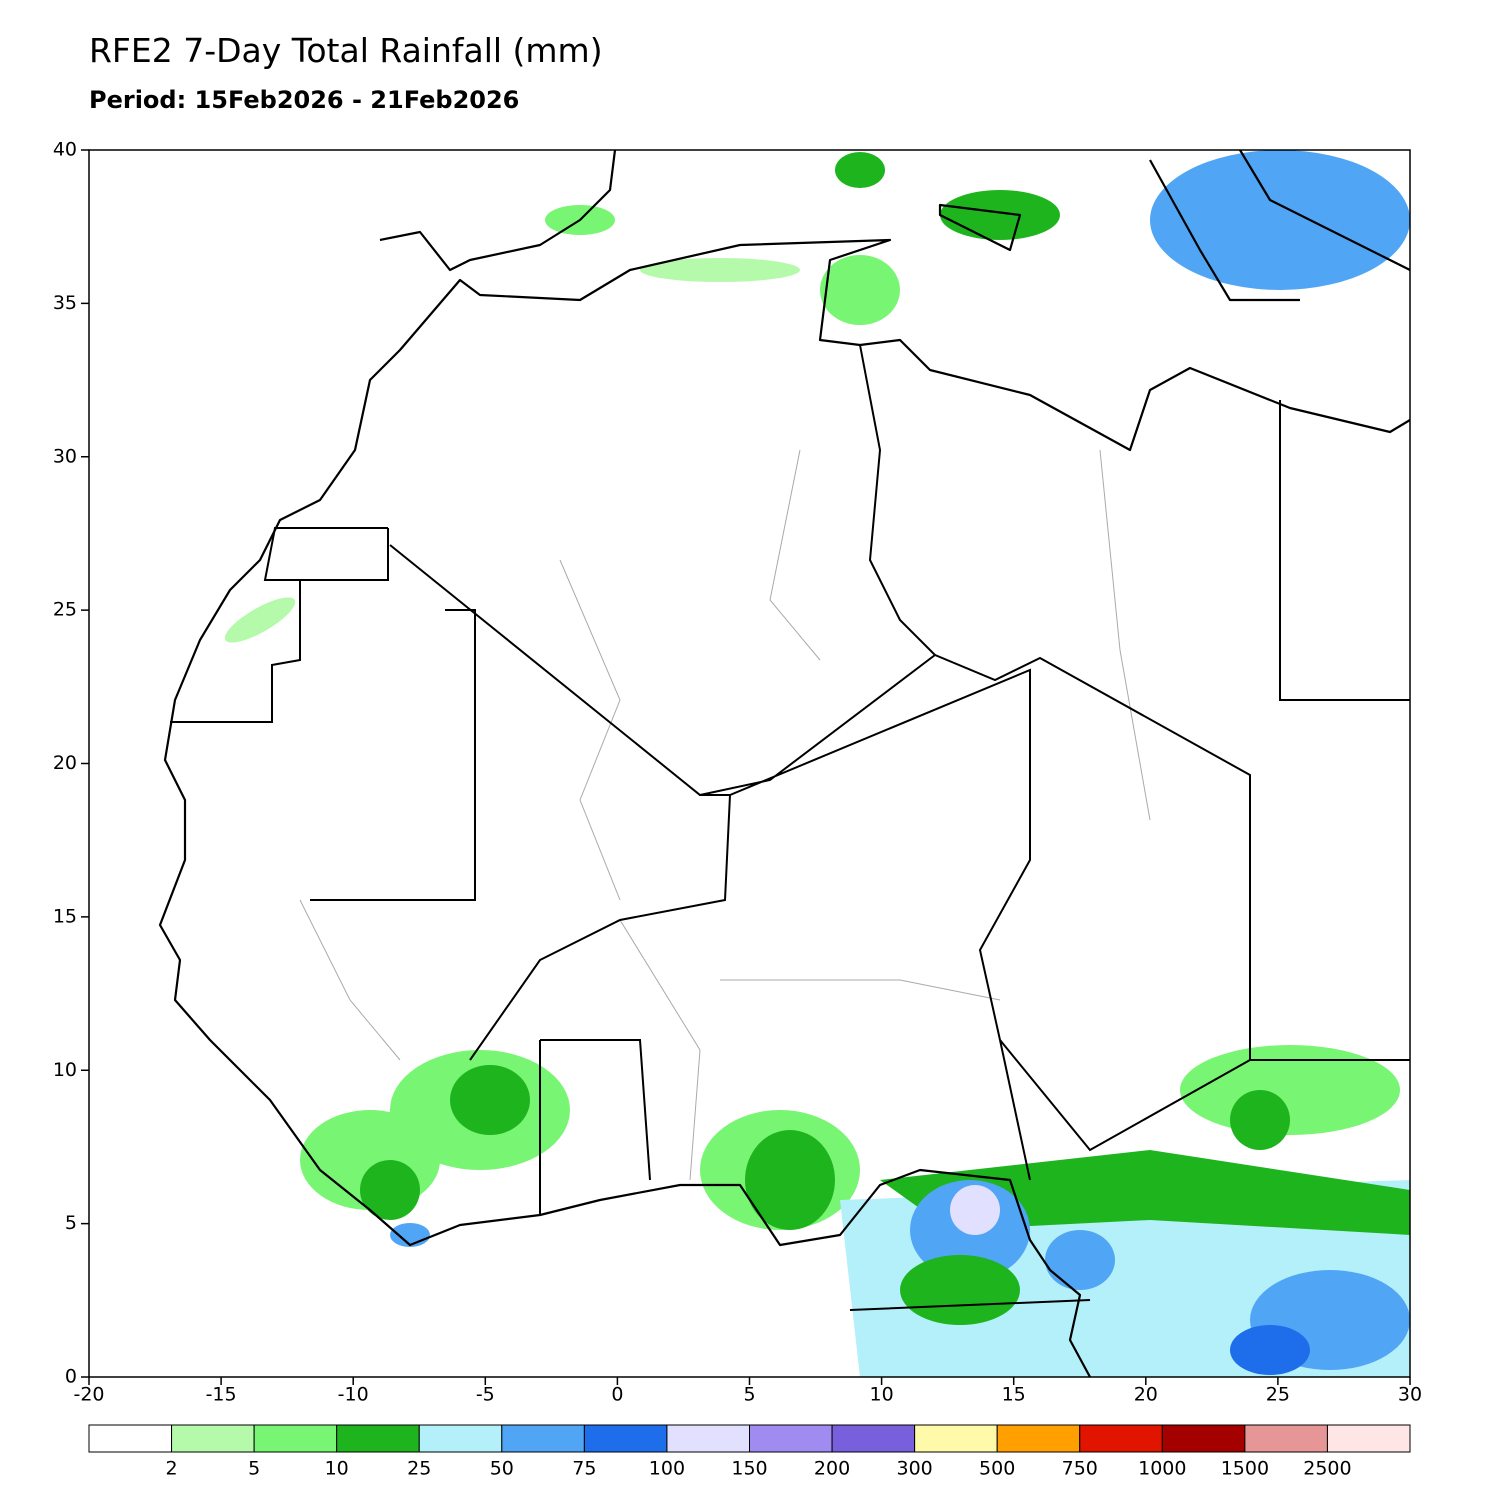 This screenshot has width=1500, height=1500. What do you see at coordinates (353, 1395) in the screenshot?
I see `x-tick-label: -10` at bounding box center [353, 1395].